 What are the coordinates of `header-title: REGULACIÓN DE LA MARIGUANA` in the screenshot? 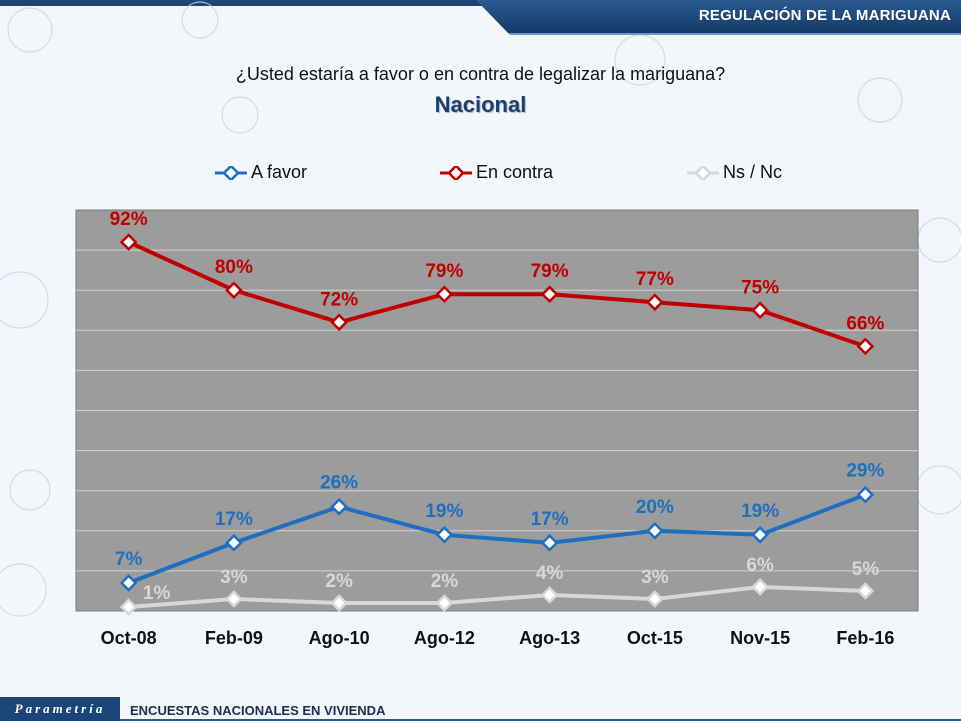 It's located at (824, 15).